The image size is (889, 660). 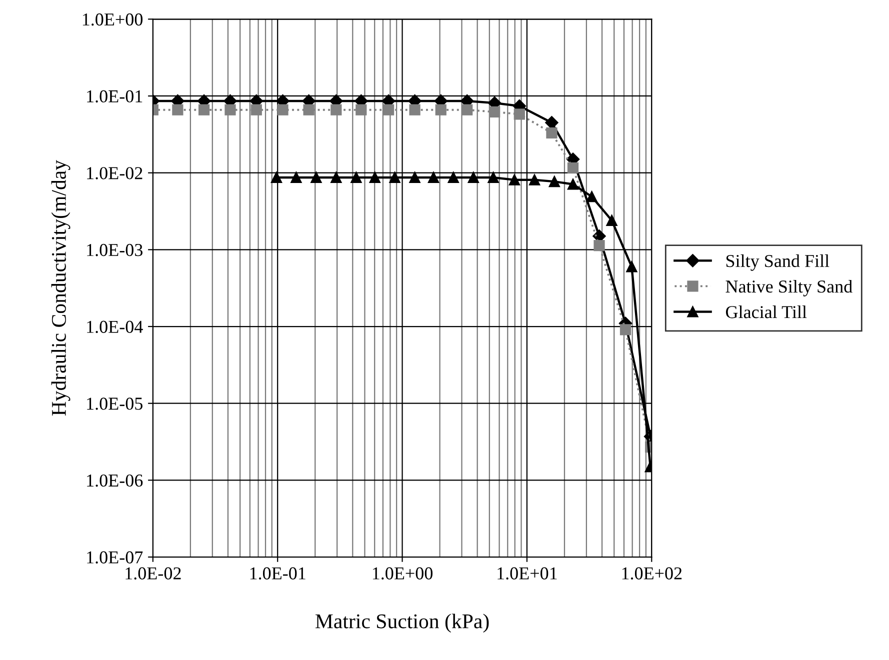 What do you see at coordinates (115, 327) in the screenshot?
I see `y-tick-label: 1.0E-04` at bounding box center [115, 327].